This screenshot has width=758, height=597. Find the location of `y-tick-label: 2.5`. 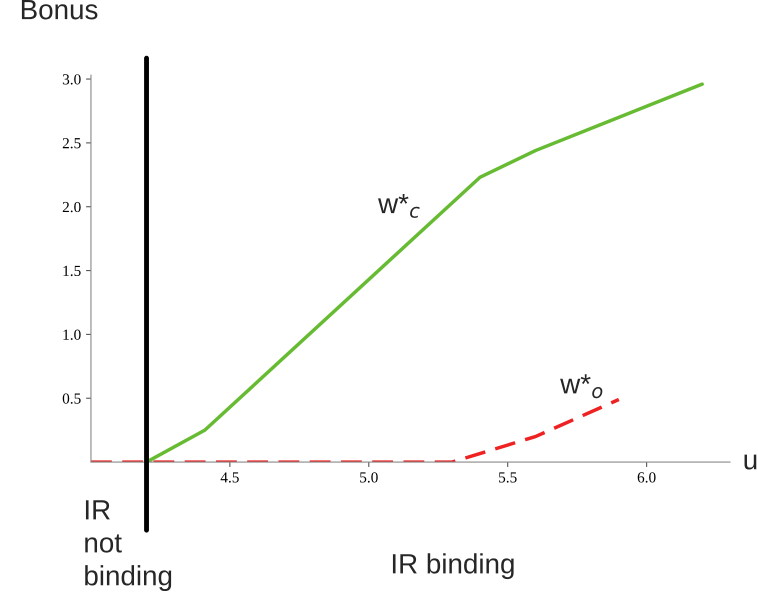

y-tick-label: 2.5 is located at coordinates (71, 143).